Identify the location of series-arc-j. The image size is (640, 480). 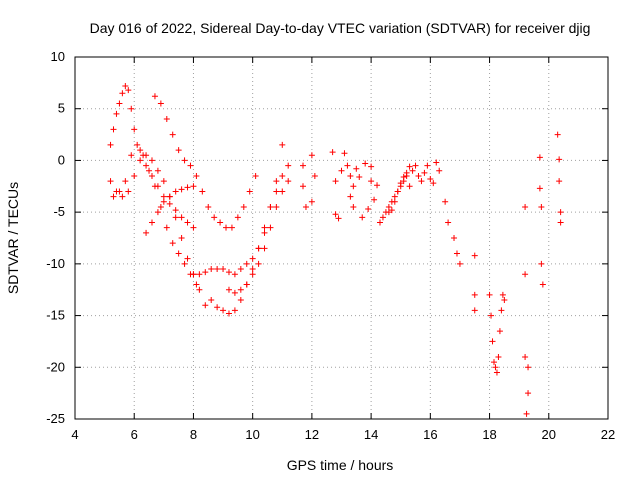
(399, 189).